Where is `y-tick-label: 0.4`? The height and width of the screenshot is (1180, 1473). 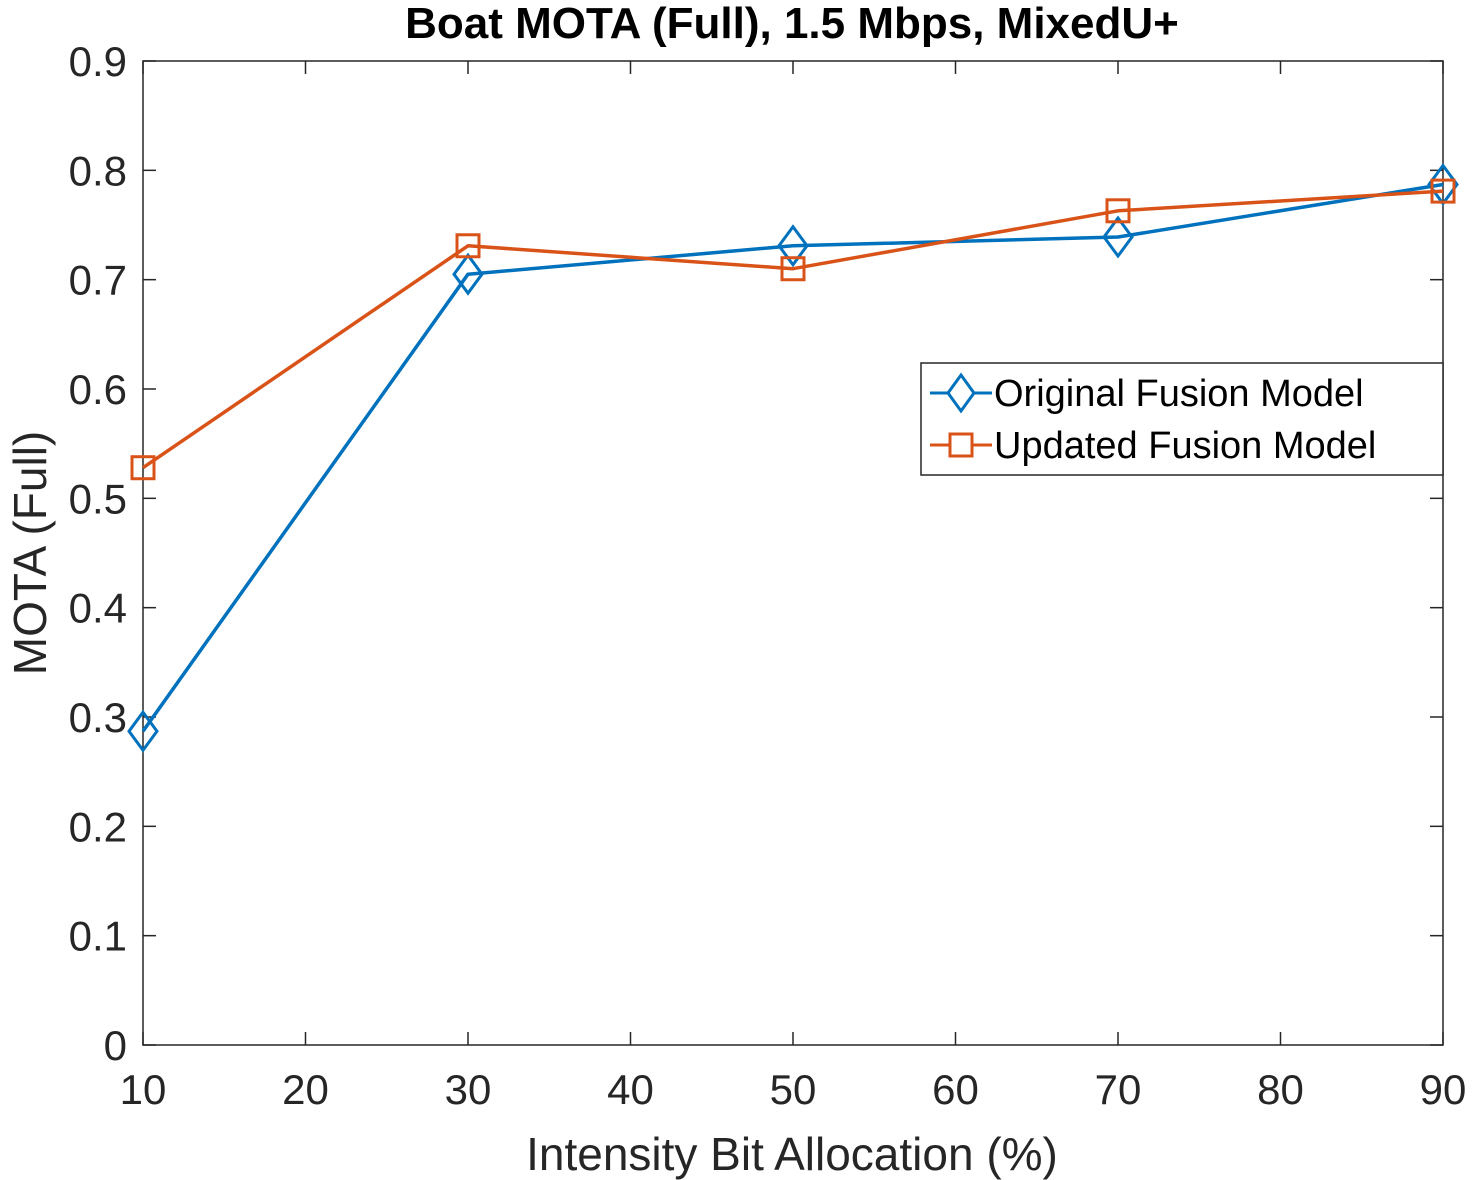 y-tick-label: 0.4 is located at coordinates (98, 608).